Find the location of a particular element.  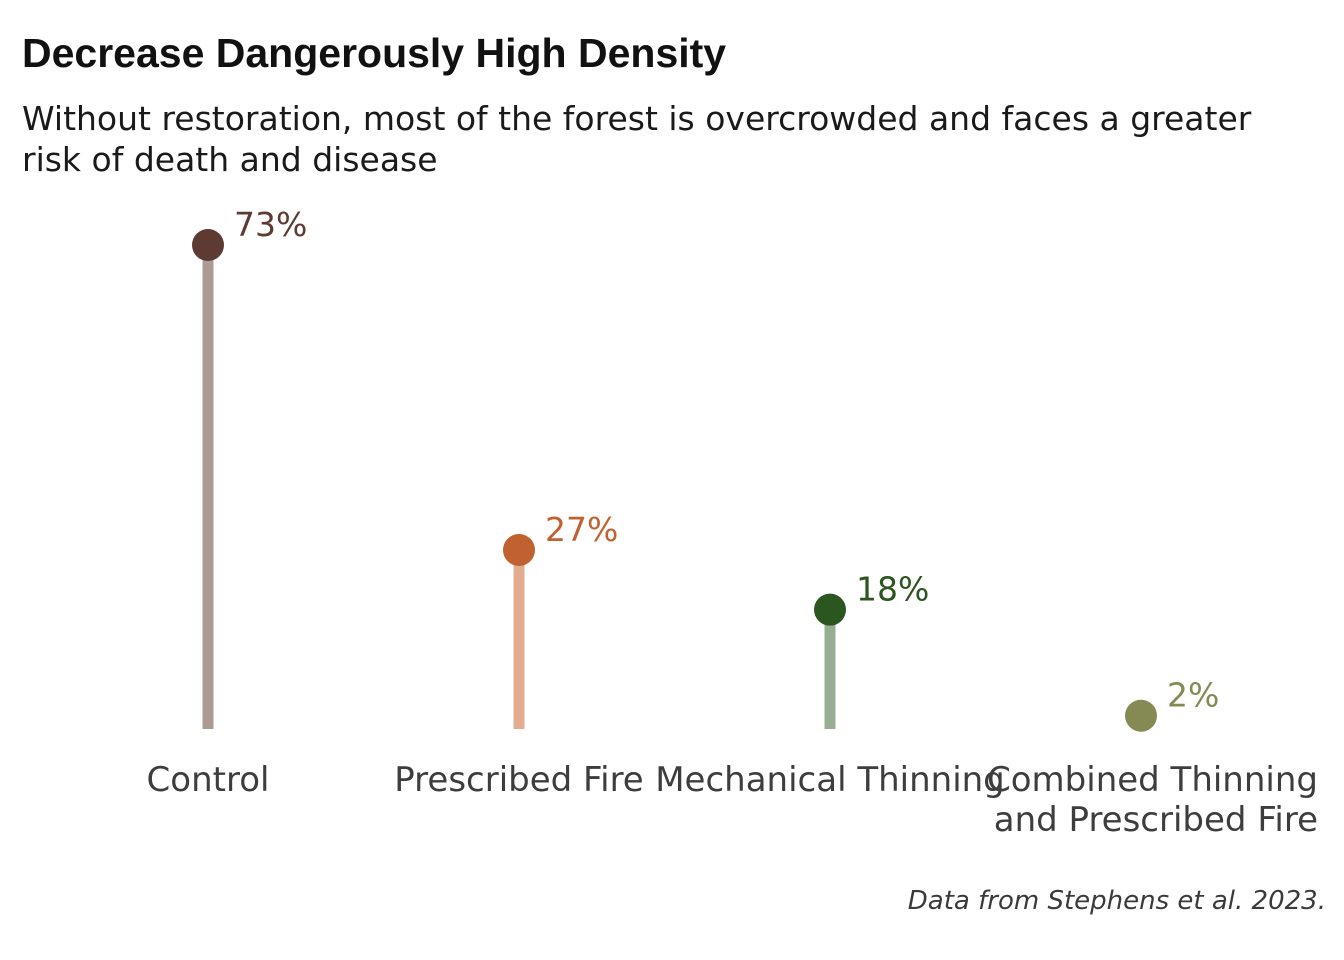

value-label: 18% is located at coordinates (892, 589).